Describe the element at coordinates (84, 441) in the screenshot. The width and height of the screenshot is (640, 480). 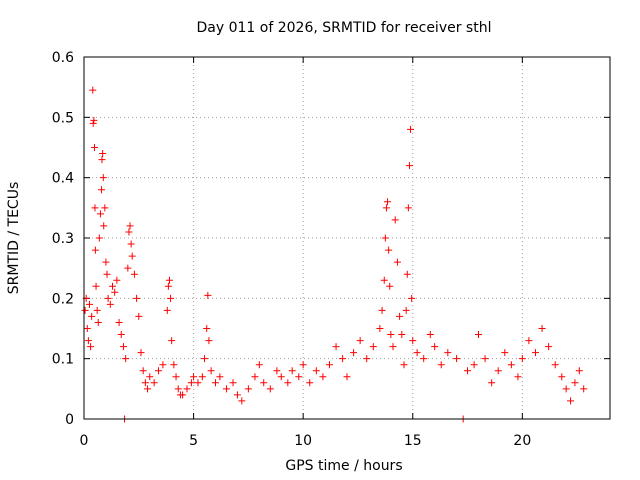
I see `x-tick-label: 0` at that location.